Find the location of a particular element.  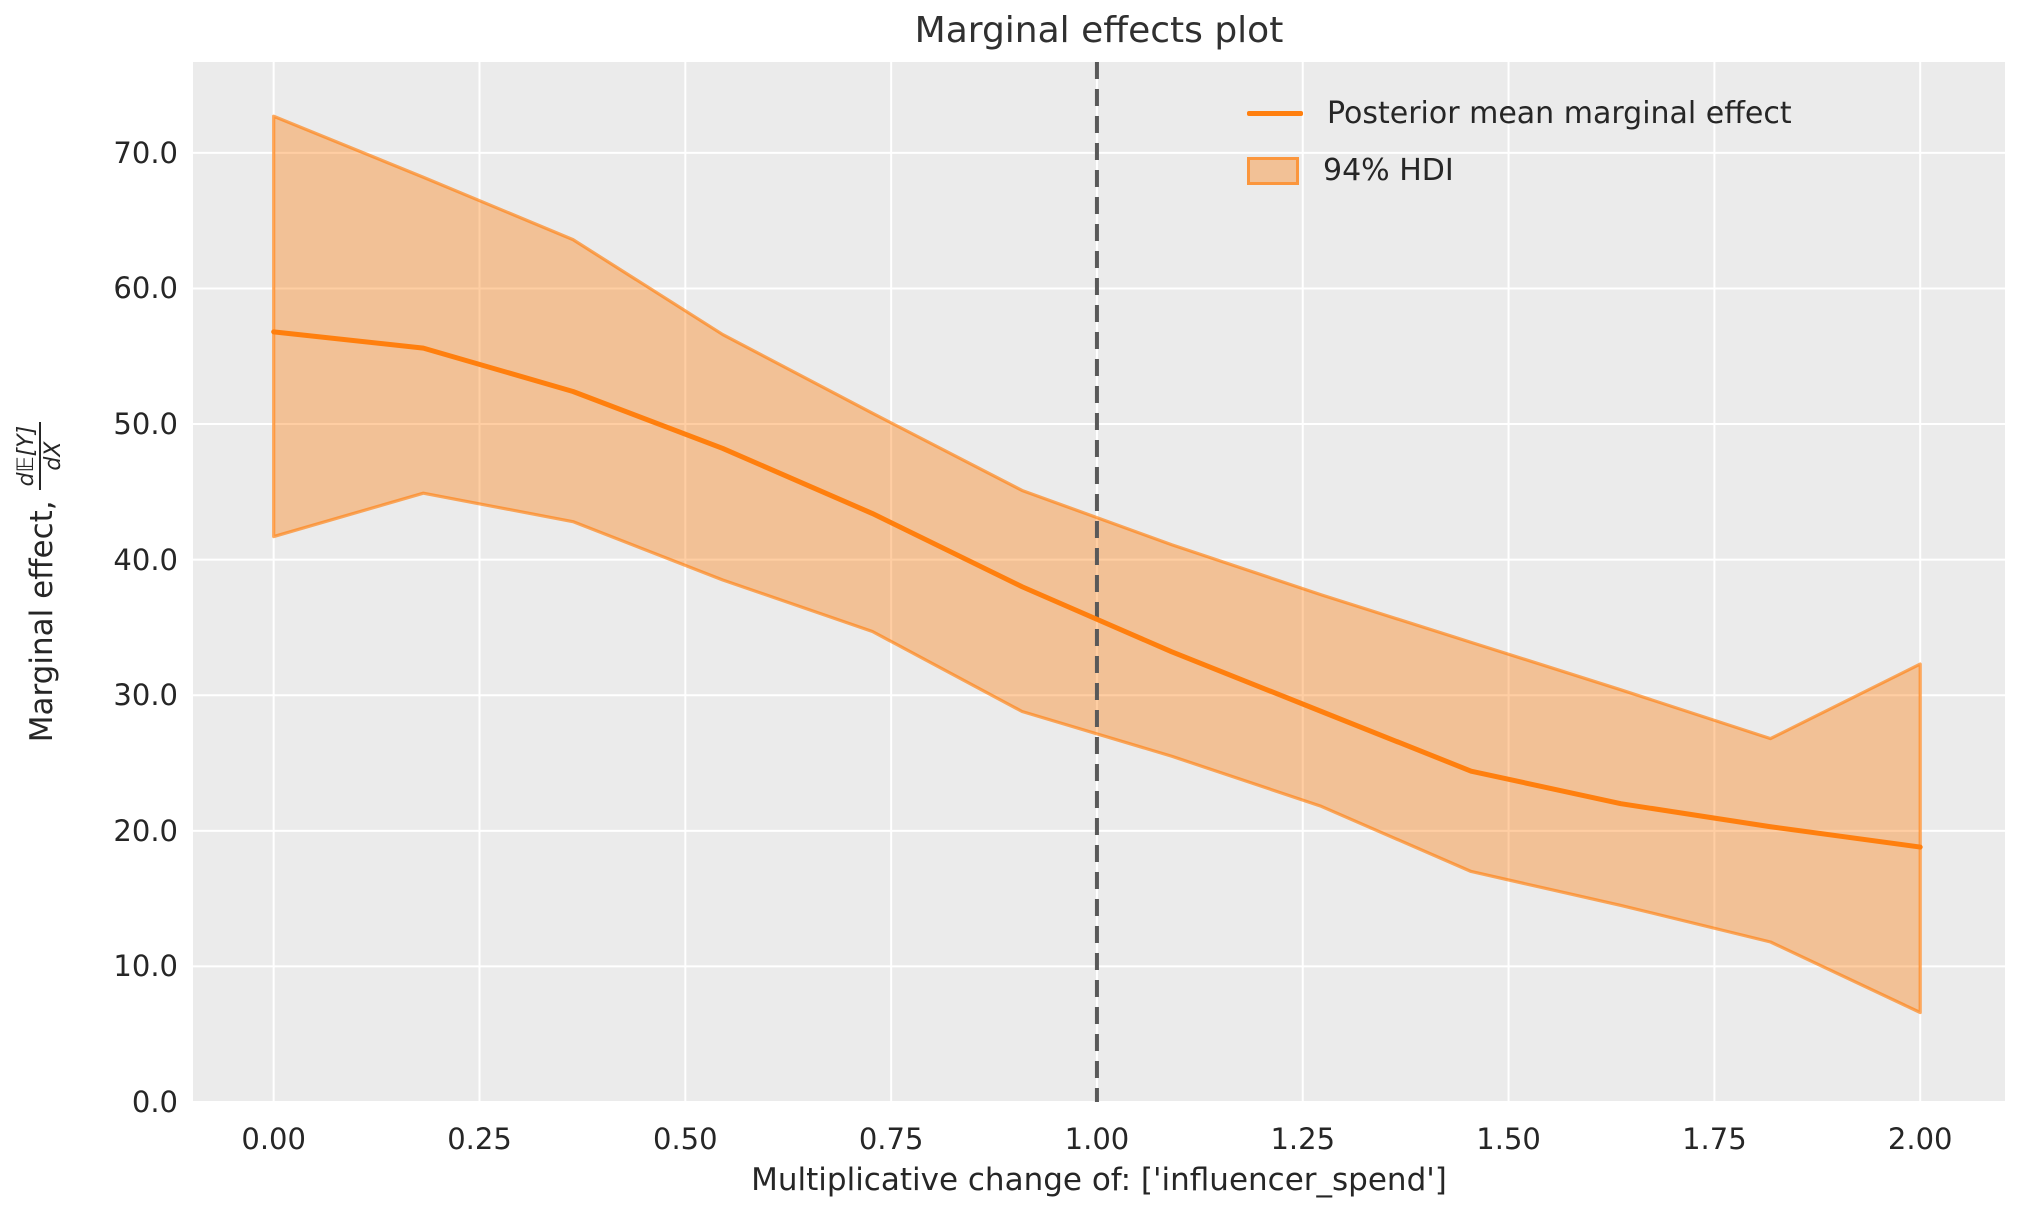

y-tick-label: 70.0 is located at coordinates (145, 152).